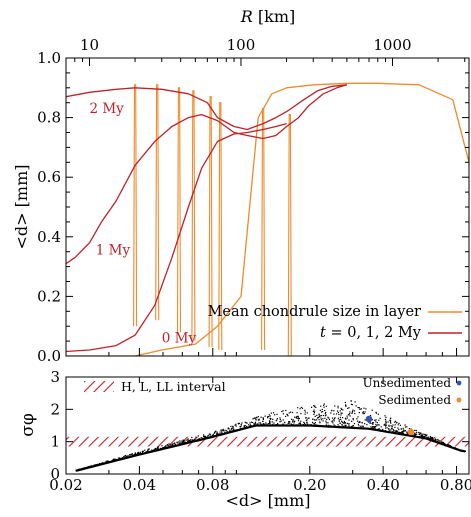  What do you see at coordinates (28, 425) in the screenshot?
I see `bottom-y-axis-label: σφ` at bounding box center [28, 425].